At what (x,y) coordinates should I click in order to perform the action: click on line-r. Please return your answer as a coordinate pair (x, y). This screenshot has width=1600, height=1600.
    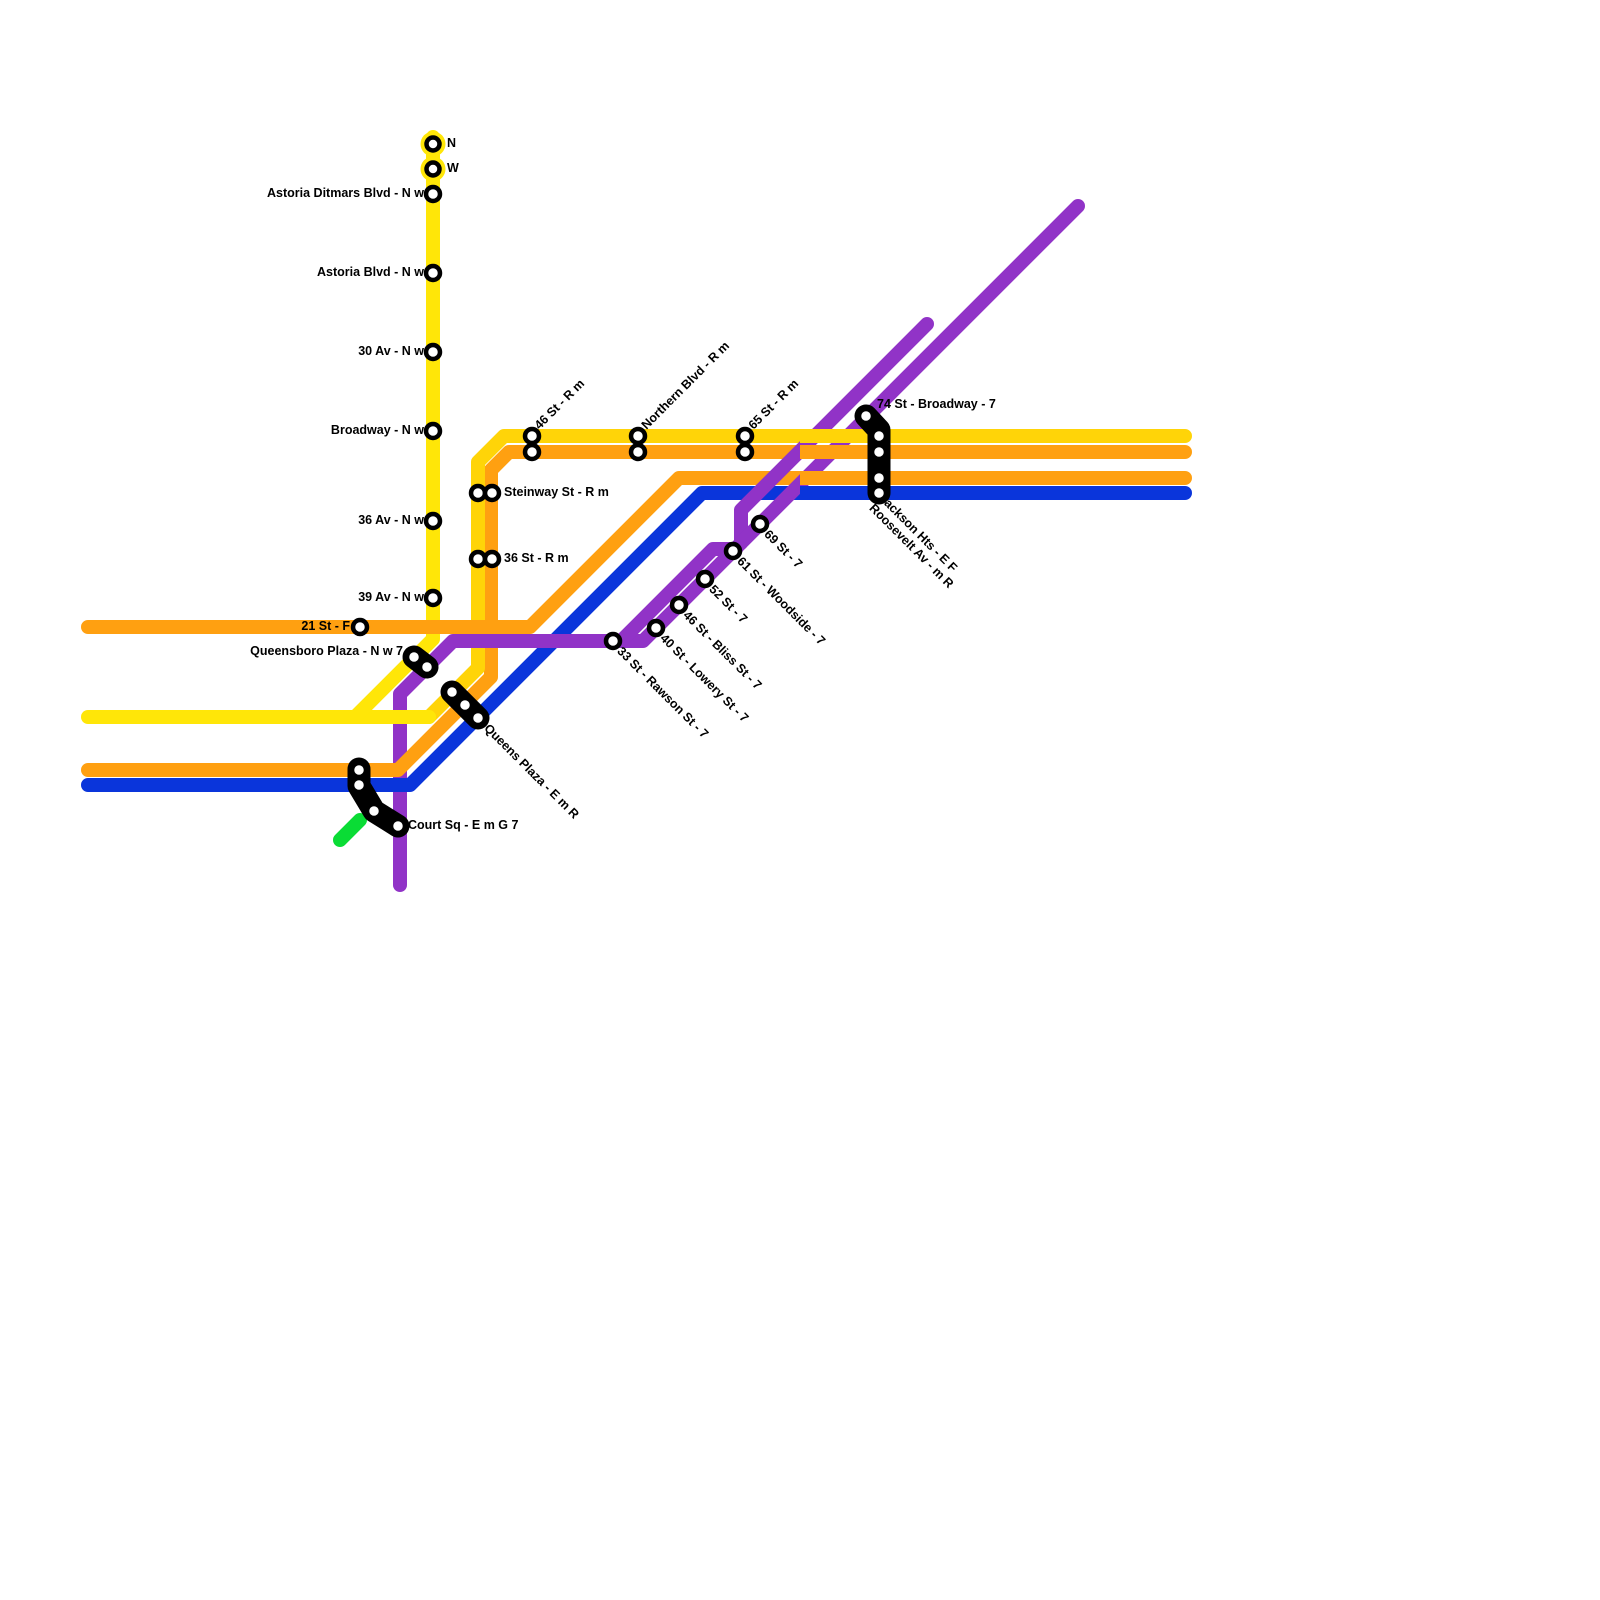
    Looking at the image, I should click on (807, 576).